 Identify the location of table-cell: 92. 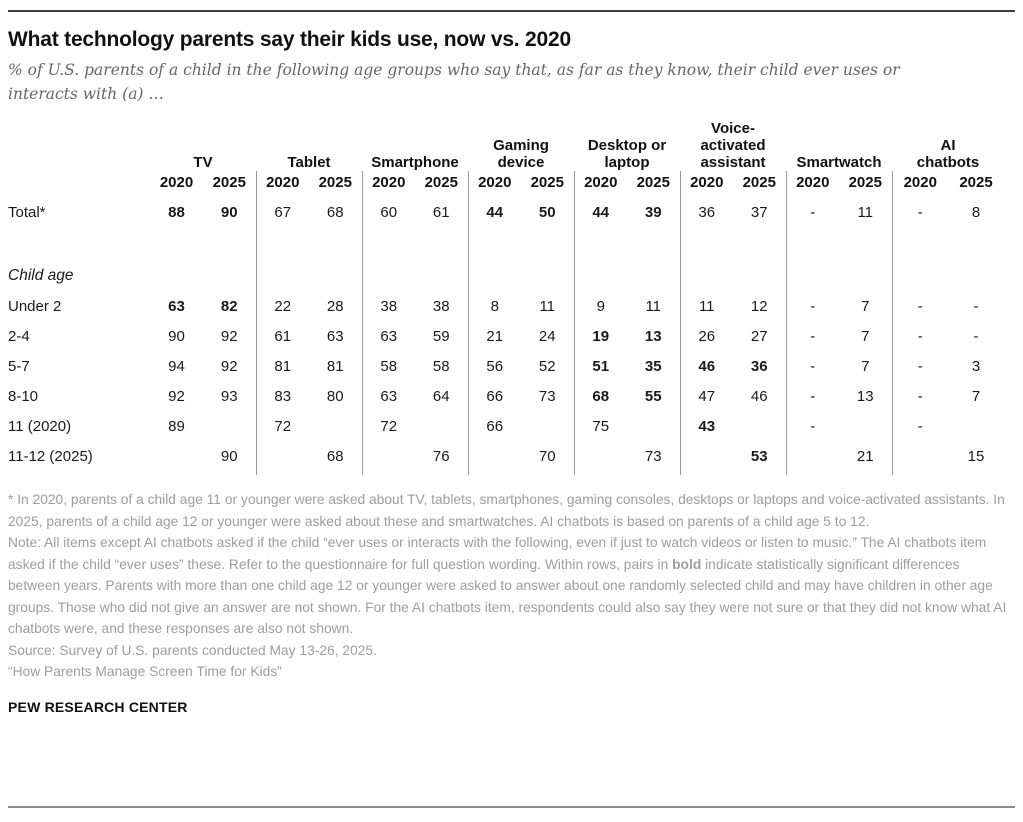
(176, 397).